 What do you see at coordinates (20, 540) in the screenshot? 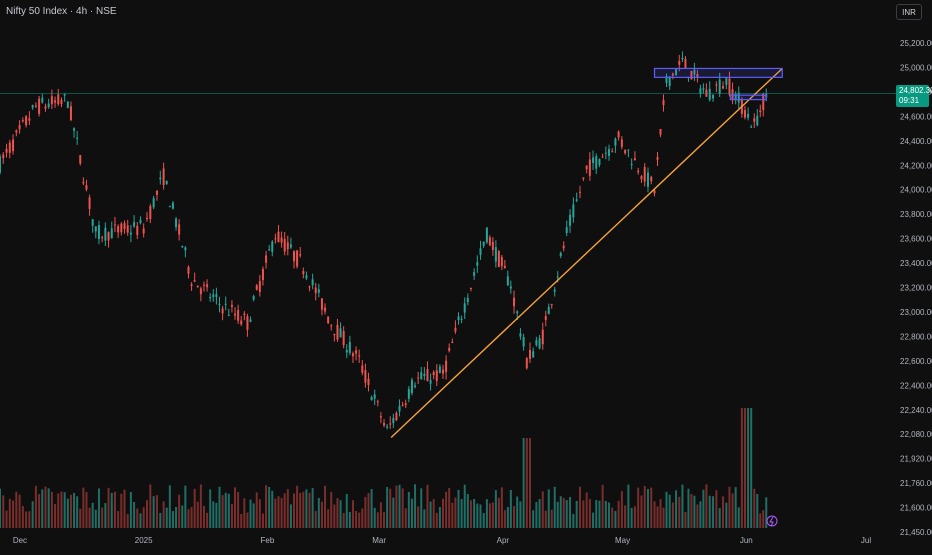
I see `x-tick-label: Dec` at bounding box center [20, 540].